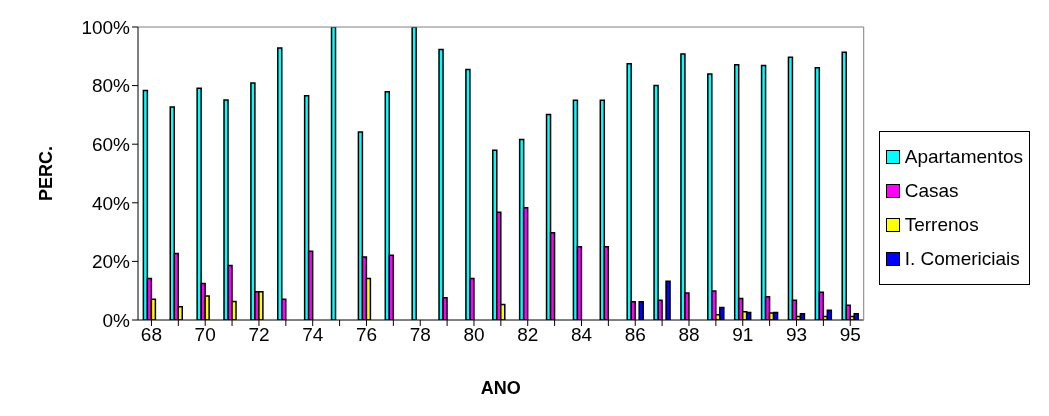 The image size is (1049, 416). What do you see at coordinates (500, 388) in the screenshot?
I see `x-axis-title: ANO` at bounding box center [500, 388].